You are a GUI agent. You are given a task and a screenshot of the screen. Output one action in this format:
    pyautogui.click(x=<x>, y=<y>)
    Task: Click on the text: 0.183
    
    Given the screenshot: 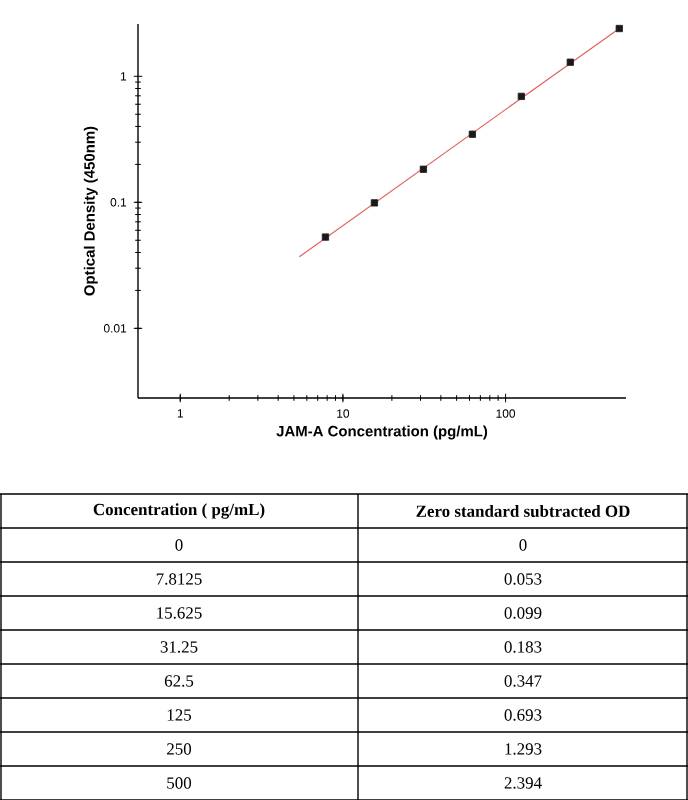 What is the action you would take?
    pyautogui.click(x=523, y=647)
    